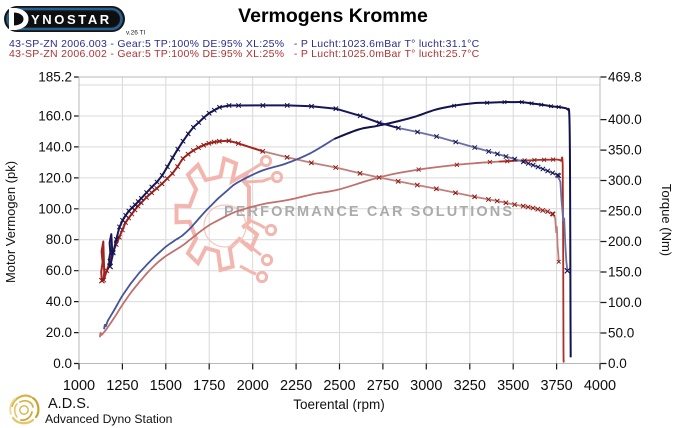 Image resolution: width=685 pixels, height=428 pixels. Describe the element at coordinates (470, 386) in the screenshot. I see `svg-text: 3250` at that location.